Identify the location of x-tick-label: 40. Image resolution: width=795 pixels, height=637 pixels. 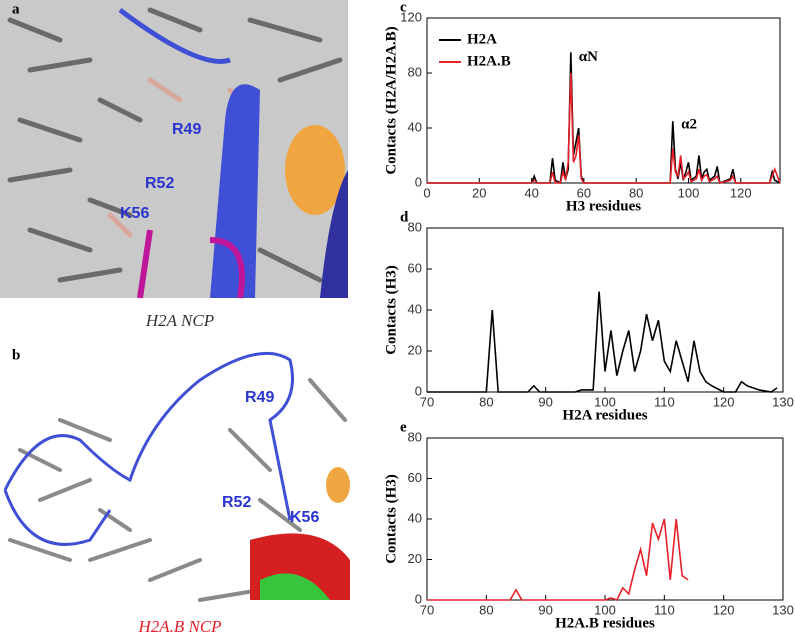
(531, 192).